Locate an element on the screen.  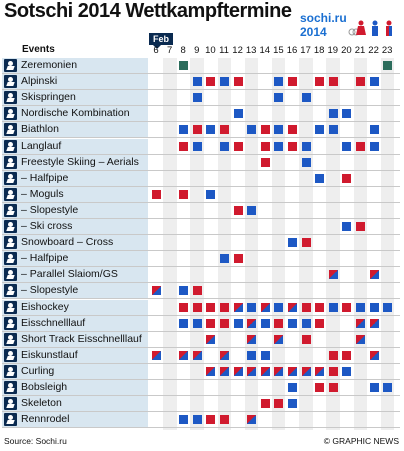
event-label: Zeremonien is located at coordinates (49, 65).